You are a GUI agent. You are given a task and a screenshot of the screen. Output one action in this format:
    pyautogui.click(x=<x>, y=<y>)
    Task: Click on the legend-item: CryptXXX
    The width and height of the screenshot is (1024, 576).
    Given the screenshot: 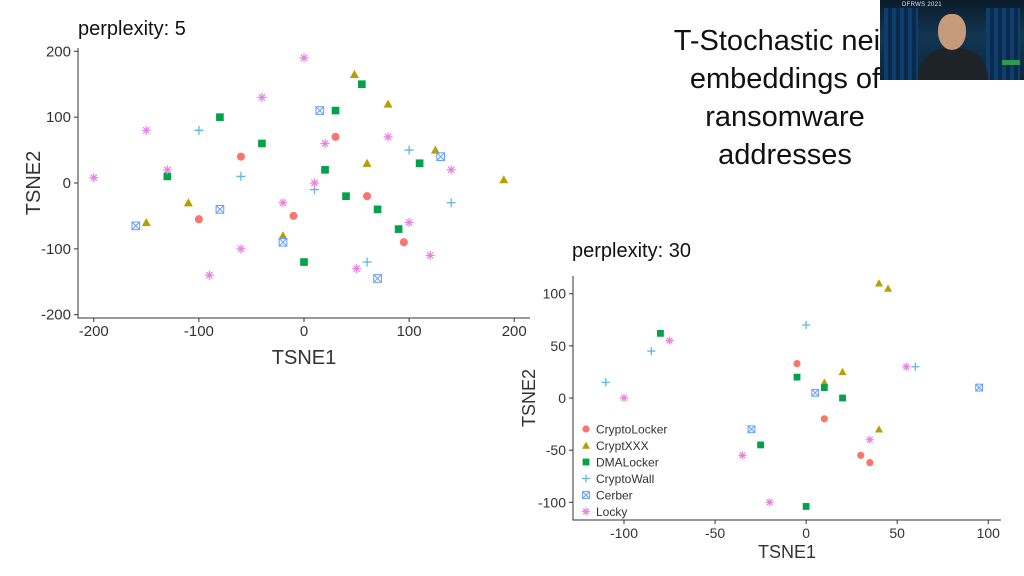 What is the action you would take?
    pyautogui.click(x=615, y=446)
    